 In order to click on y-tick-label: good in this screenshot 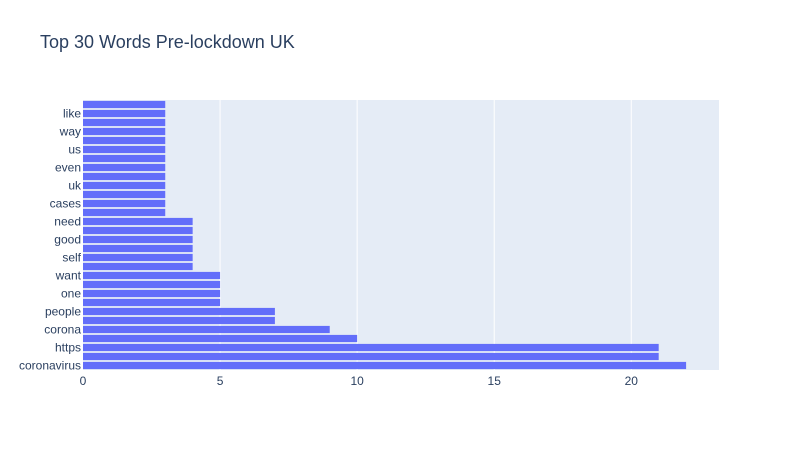, I will do `click(67, 240)`.